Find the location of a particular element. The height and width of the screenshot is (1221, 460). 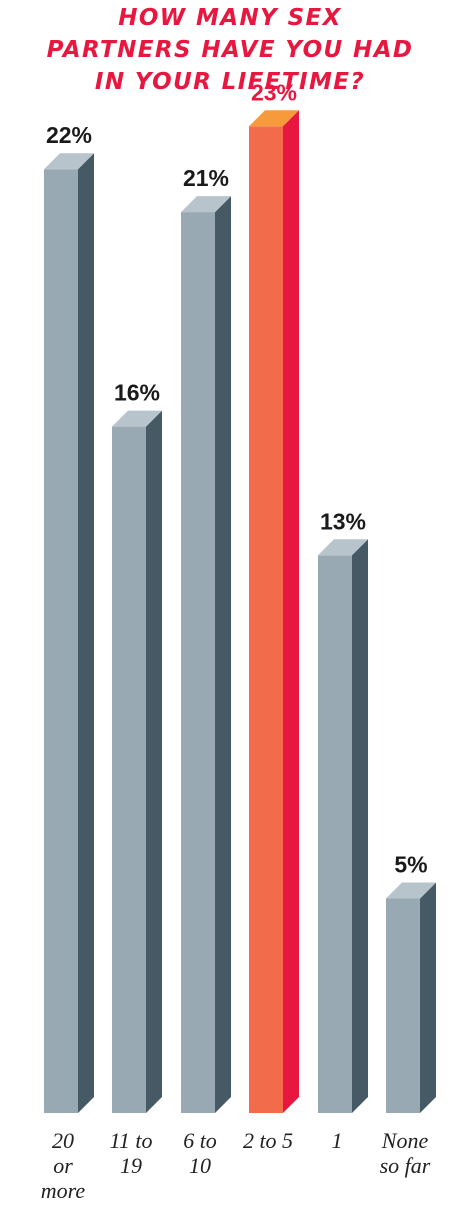

category-label-line: 2 to 5 is located at coordinates (268, 1140).